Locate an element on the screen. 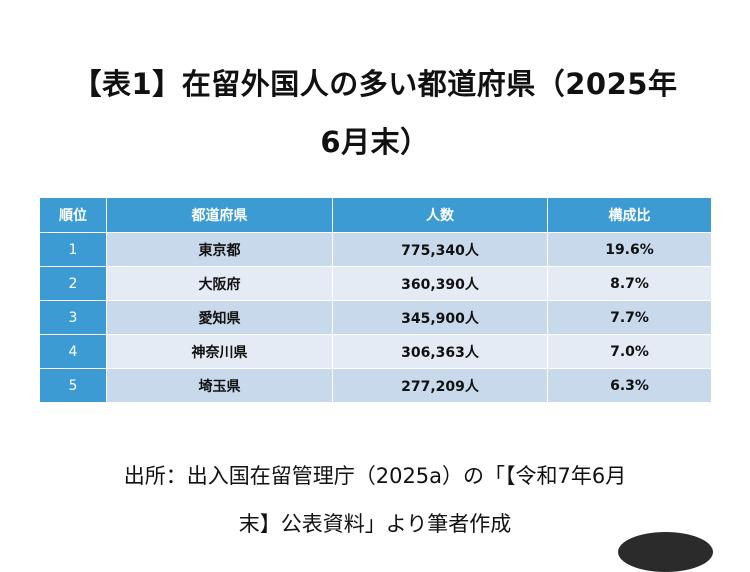 This screenshot has width=750, height=572. table-row: 1 東京都 775,340人 19.6% is located at coordinates (375, 249).